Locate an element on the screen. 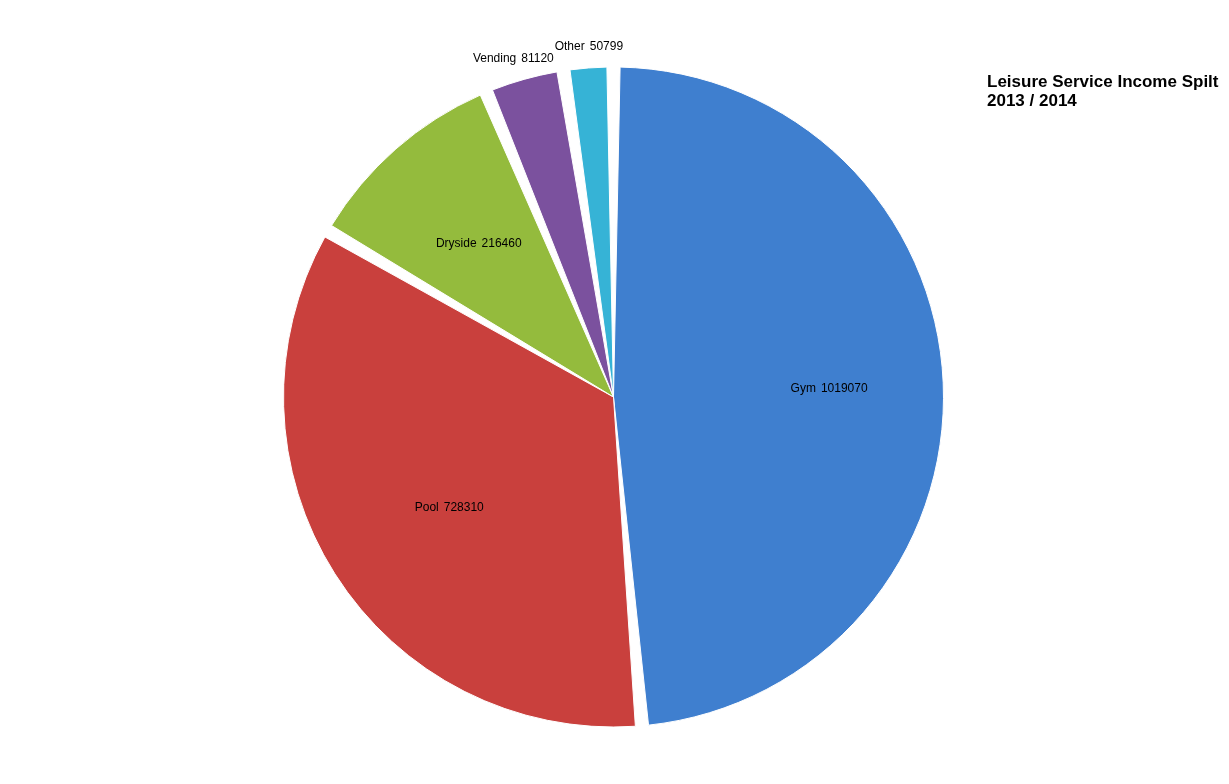 Image resolution: width=1229 pixels, height=784 pixels. slice-label: Pool is located at coordinates (426, 506).